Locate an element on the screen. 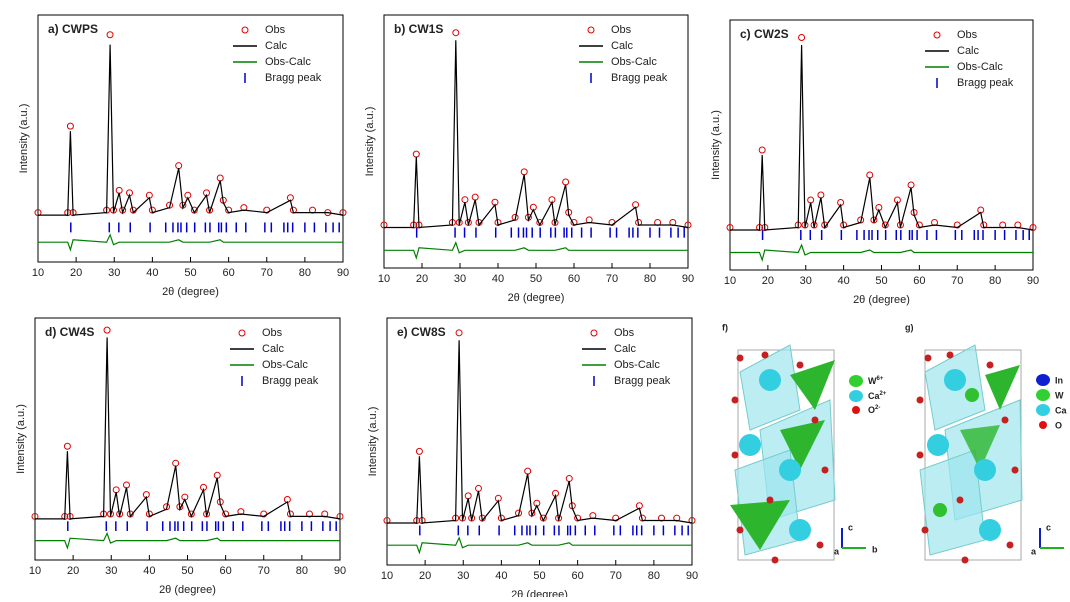 The image size is (1070, 602). axis-label: c is located at coordinates (1048, 527).